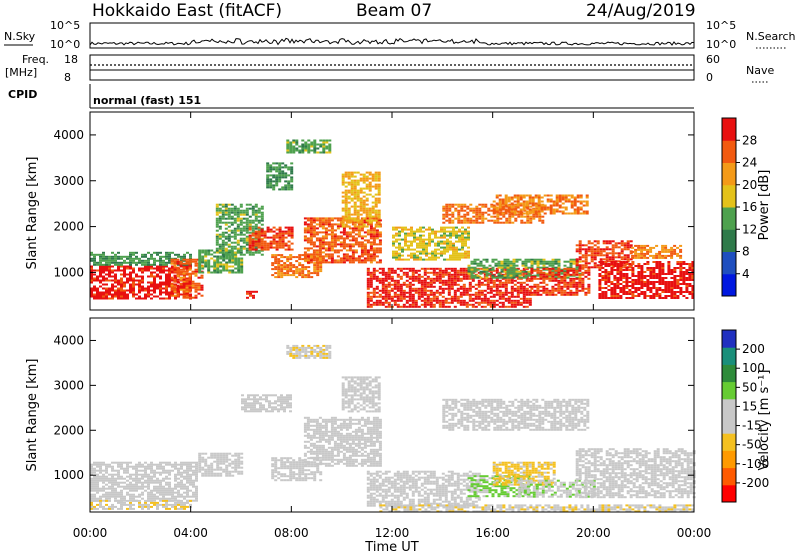 This screenshot has height=558, width=800. I want to click on y-tick-label: 3000, so click(68, 181).